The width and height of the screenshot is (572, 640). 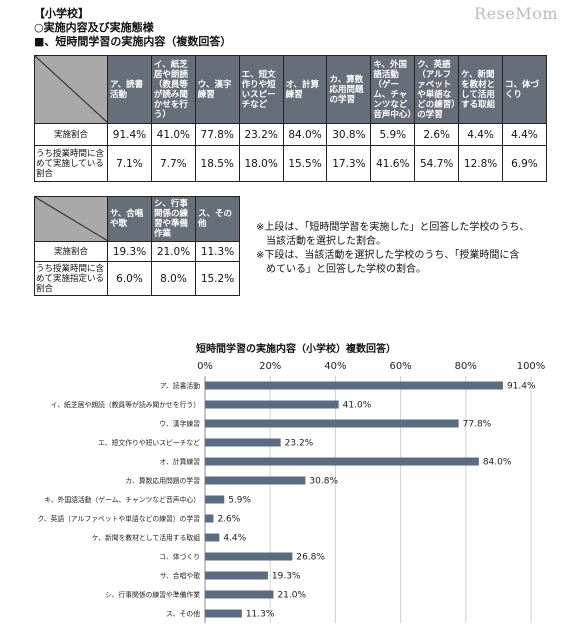 What do you see at coordinates (524, 163) in the screenshot?
I see `table1-cell: 6.9%` at bounding box center [524, 163].